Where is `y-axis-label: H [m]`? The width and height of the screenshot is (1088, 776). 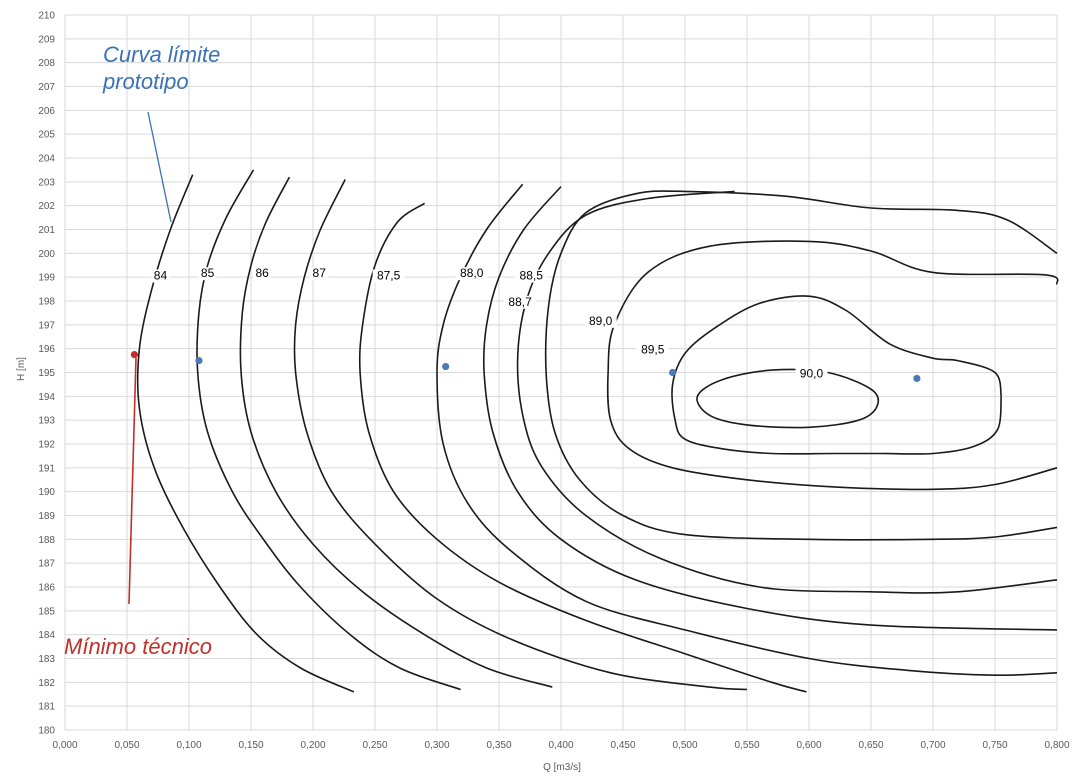
y-axis-label: H [m] is located at coordinates (21, 369).